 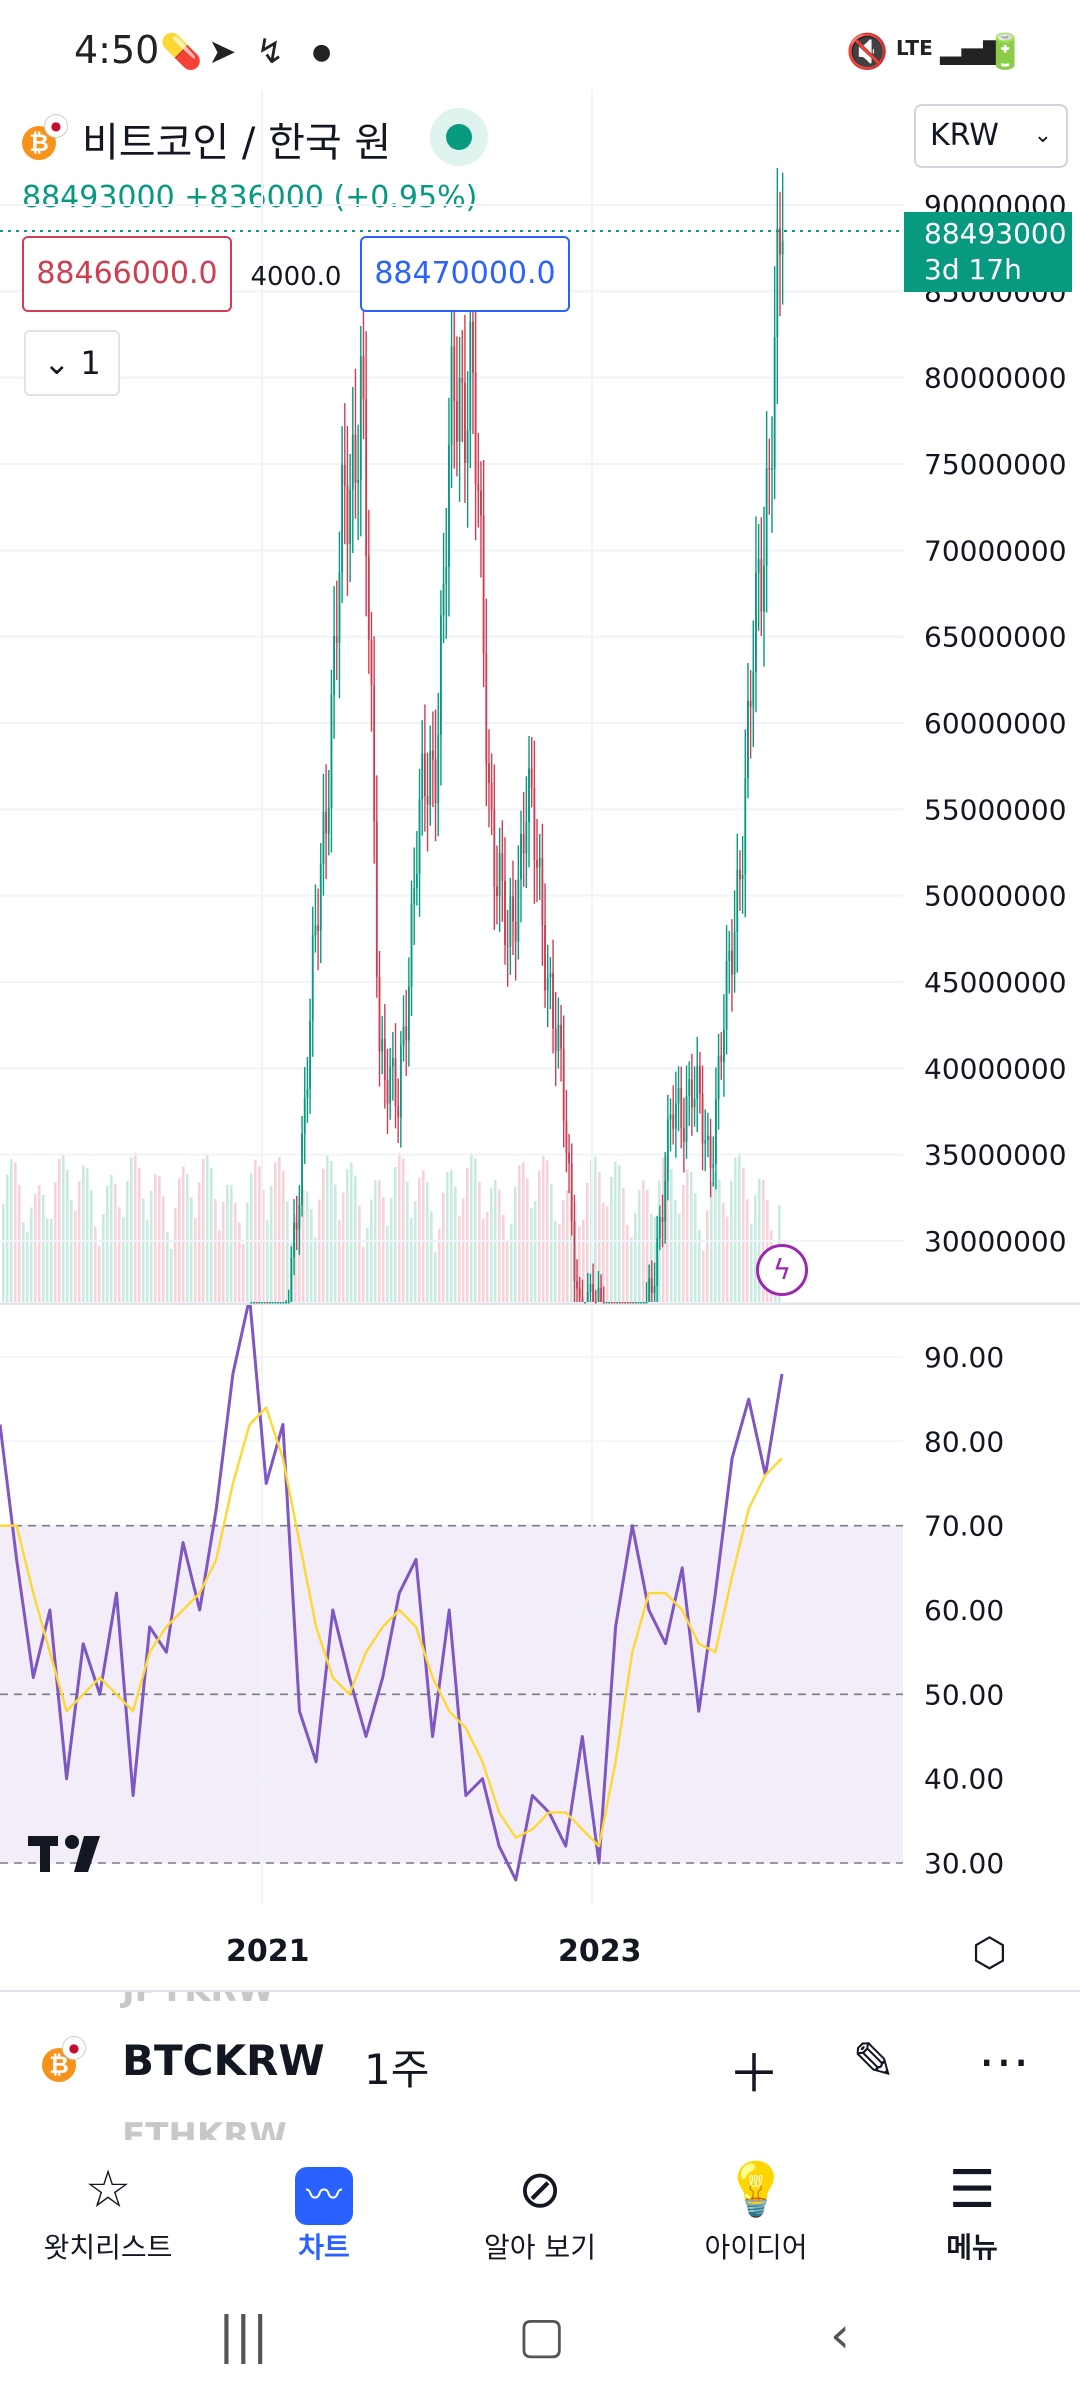 I want to click on recents-icon: |||, so click(x=243, y=2335).